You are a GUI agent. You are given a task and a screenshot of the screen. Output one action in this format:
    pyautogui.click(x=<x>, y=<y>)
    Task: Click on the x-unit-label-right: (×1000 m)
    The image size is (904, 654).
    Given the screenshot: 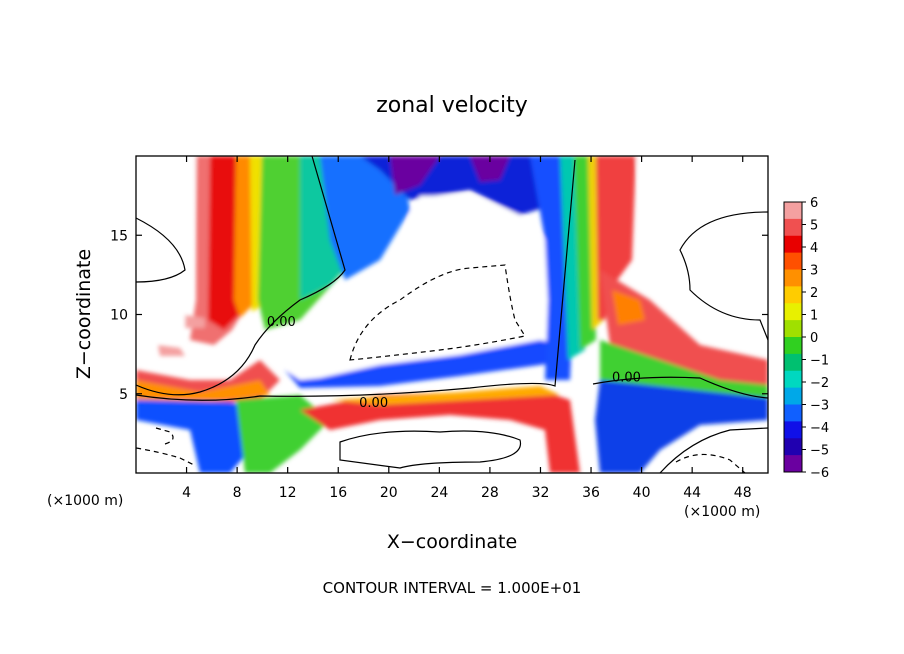 What is the action you would take?
    pyautogui.click(x=722, y=512)
    